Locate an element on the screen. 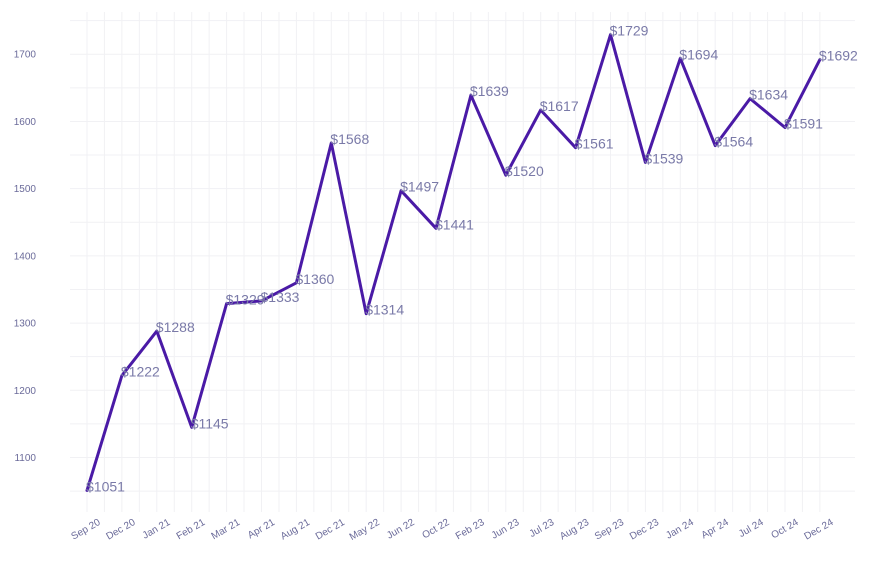 The width and height of the screenshot is (873, 565). x-tick-label: Sep 20 is located at coordinates (86, 530).